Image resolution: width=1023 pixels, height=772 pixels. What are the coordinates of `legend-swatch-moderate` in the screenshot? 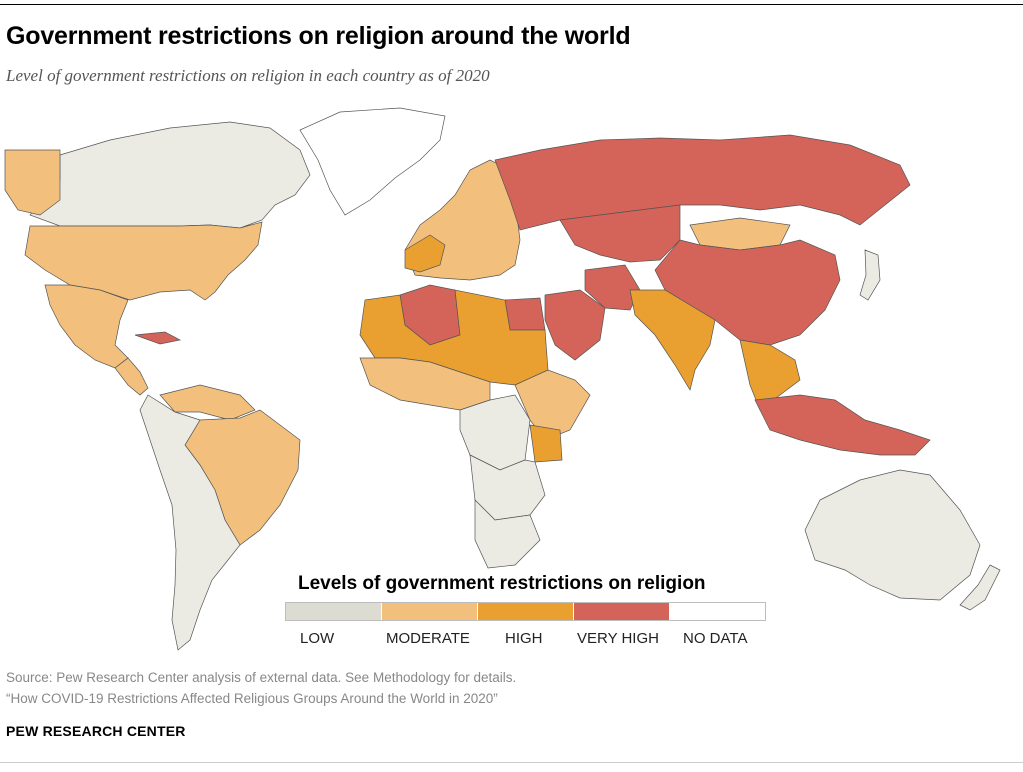 It's located at (430, 611).